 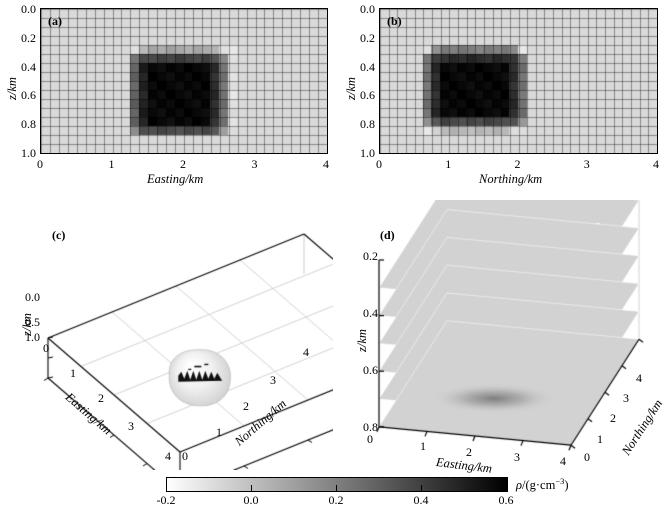 I want to click on panel-a-tag: (a), so click(x=55, y=21).